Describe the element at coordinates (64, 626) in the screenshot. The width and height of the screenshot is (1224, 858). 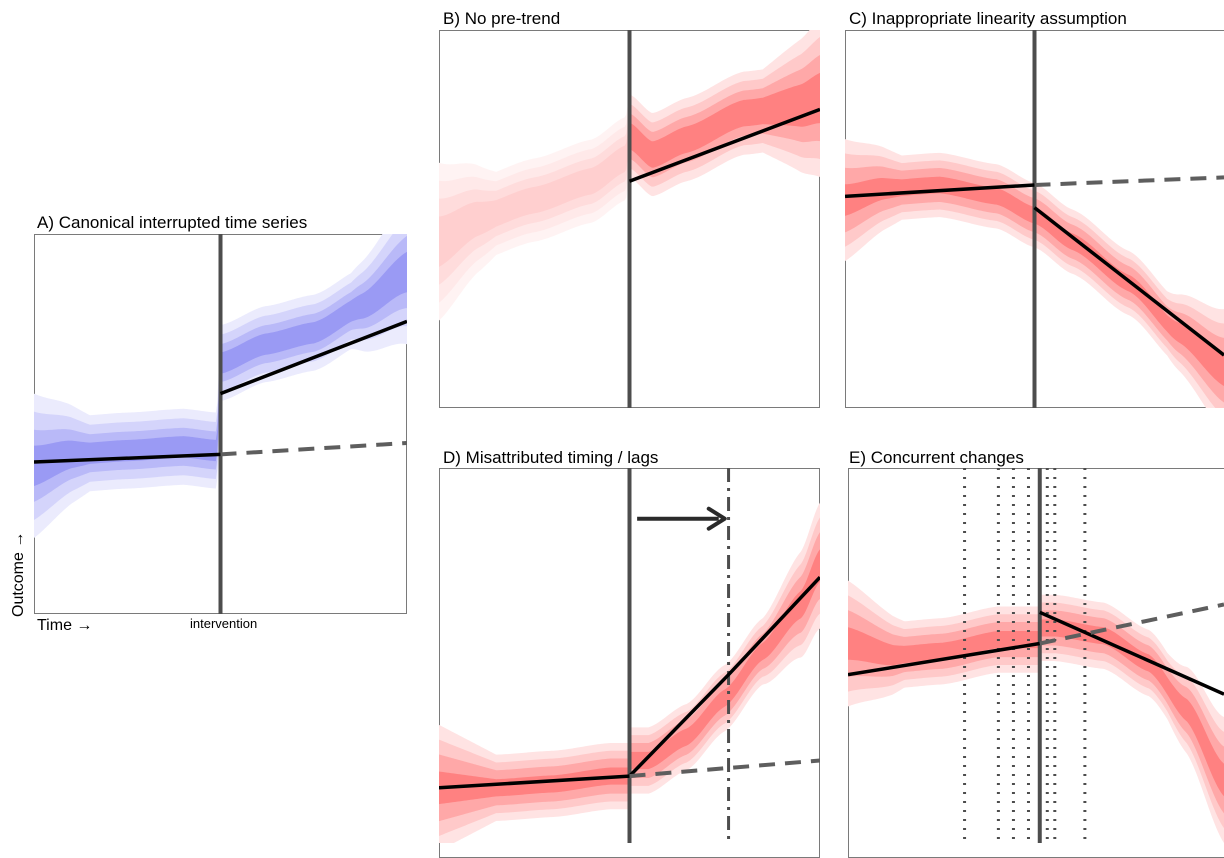
I see `x-axis-label: Time →` at that location.